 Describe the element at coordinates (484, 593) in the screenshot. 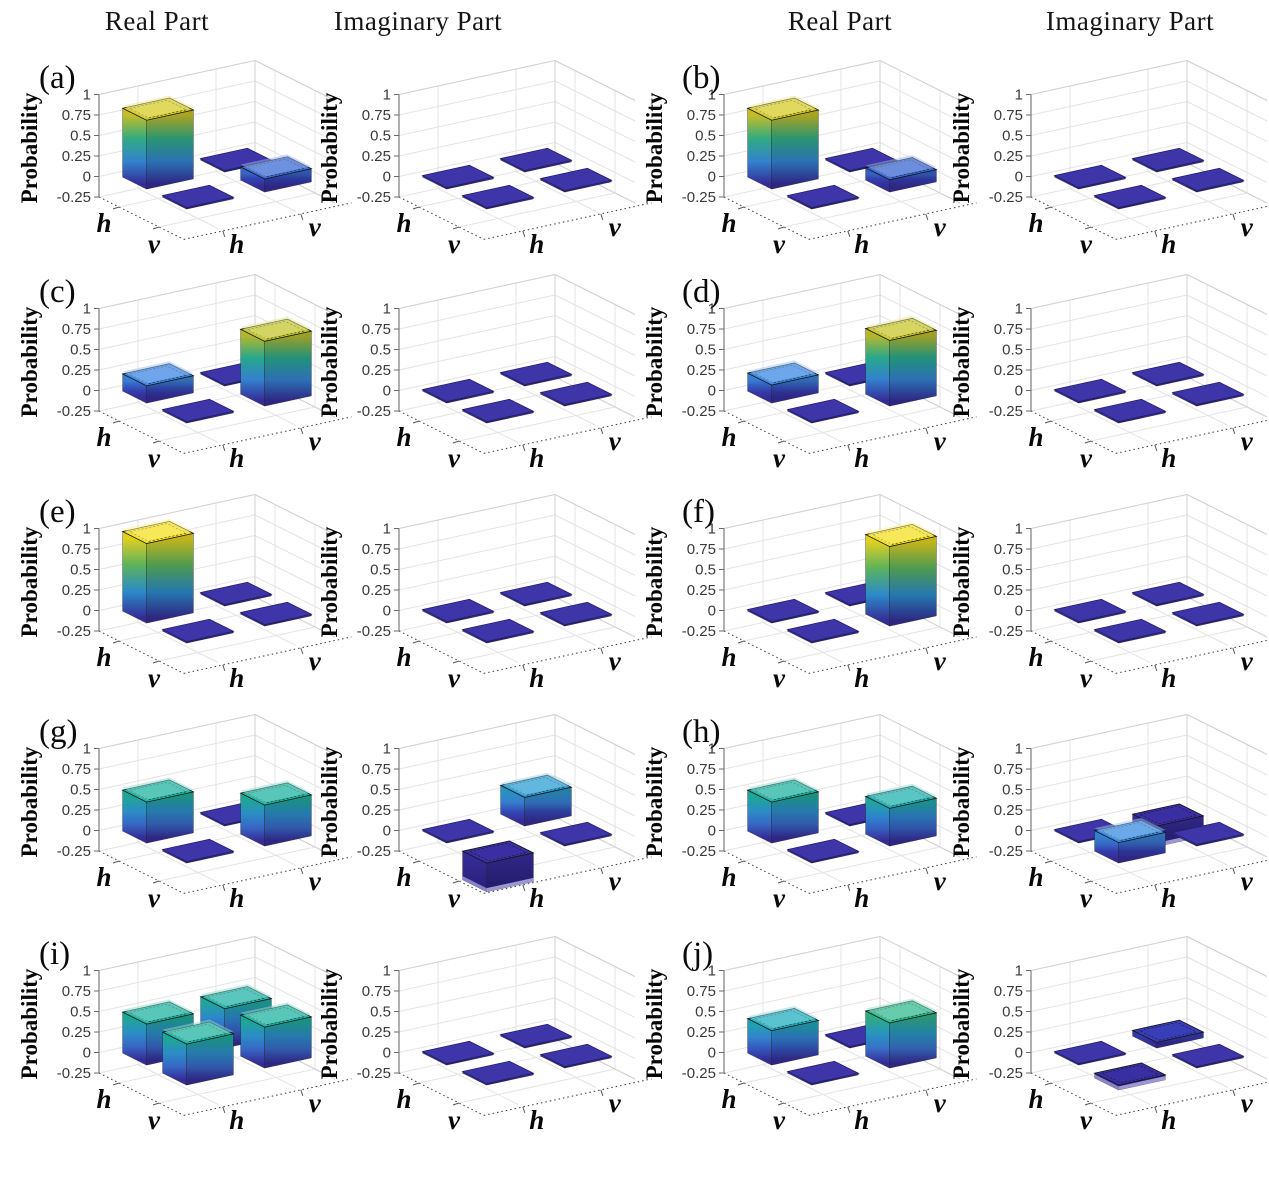

I see `panel-e-imag-plot: 1 0.75 0.5 0.25 0 -0.25 Probability h v h v` at that location.